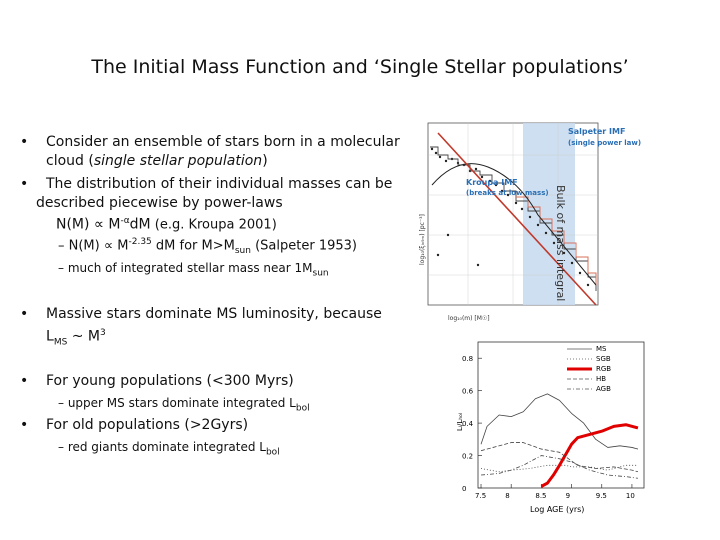  What do you see at coordinates (560, 243) in the screenshot?
I see `mass-integral-label: Bulk of mass integral` at bounding box center [560, 243].